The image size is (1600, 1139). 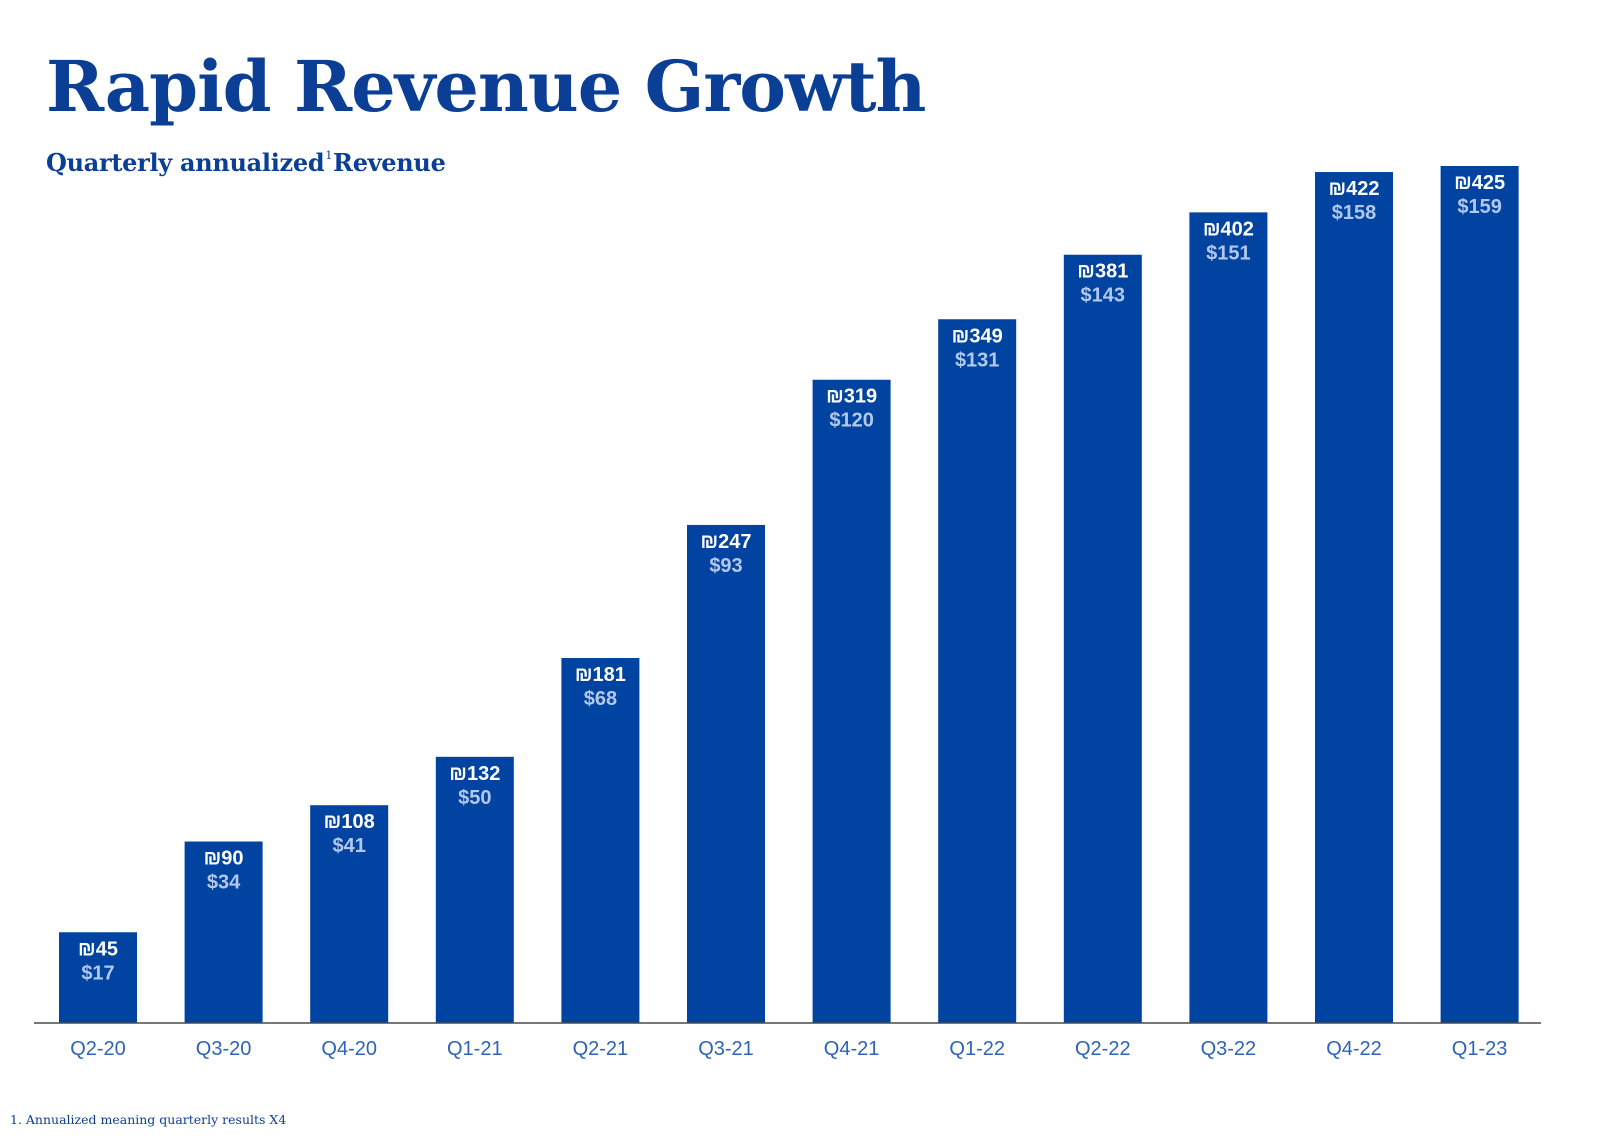 I want to click on data-label-secondary: $120, so click(x=851, y=421).